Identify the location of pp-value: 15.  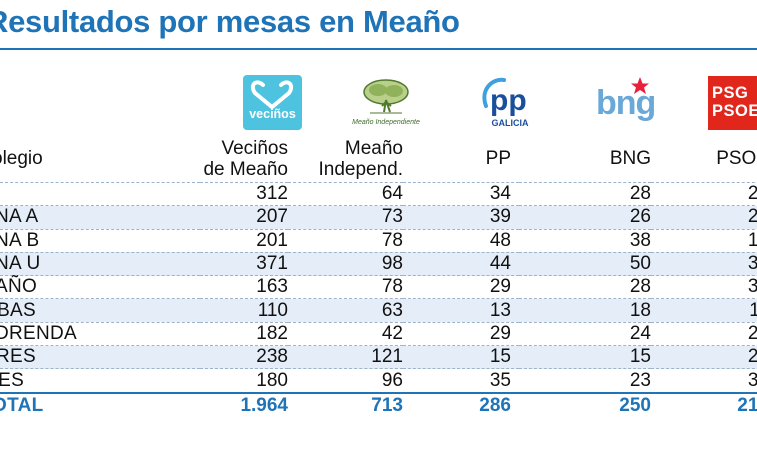
(461, 357).